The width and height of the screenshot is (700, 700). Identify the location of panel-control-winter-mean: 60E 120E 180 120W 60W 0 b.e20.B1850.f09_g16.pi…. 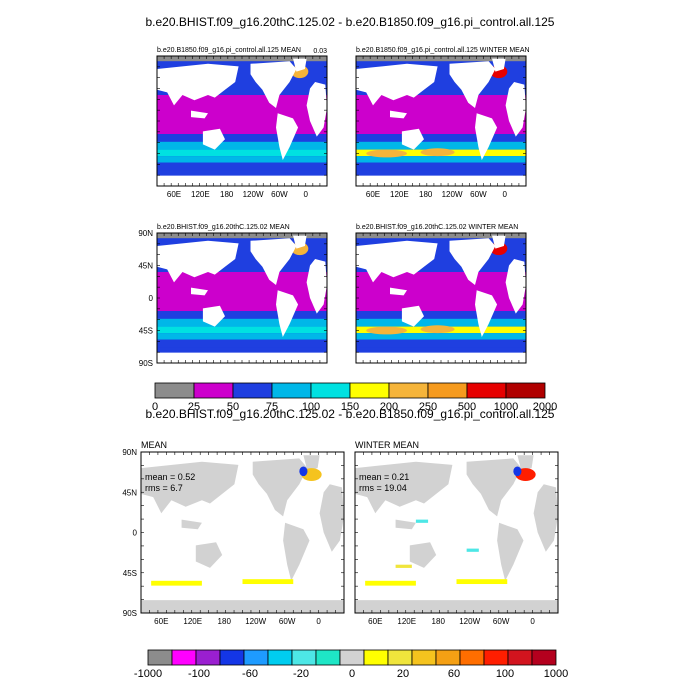
(442, 123).